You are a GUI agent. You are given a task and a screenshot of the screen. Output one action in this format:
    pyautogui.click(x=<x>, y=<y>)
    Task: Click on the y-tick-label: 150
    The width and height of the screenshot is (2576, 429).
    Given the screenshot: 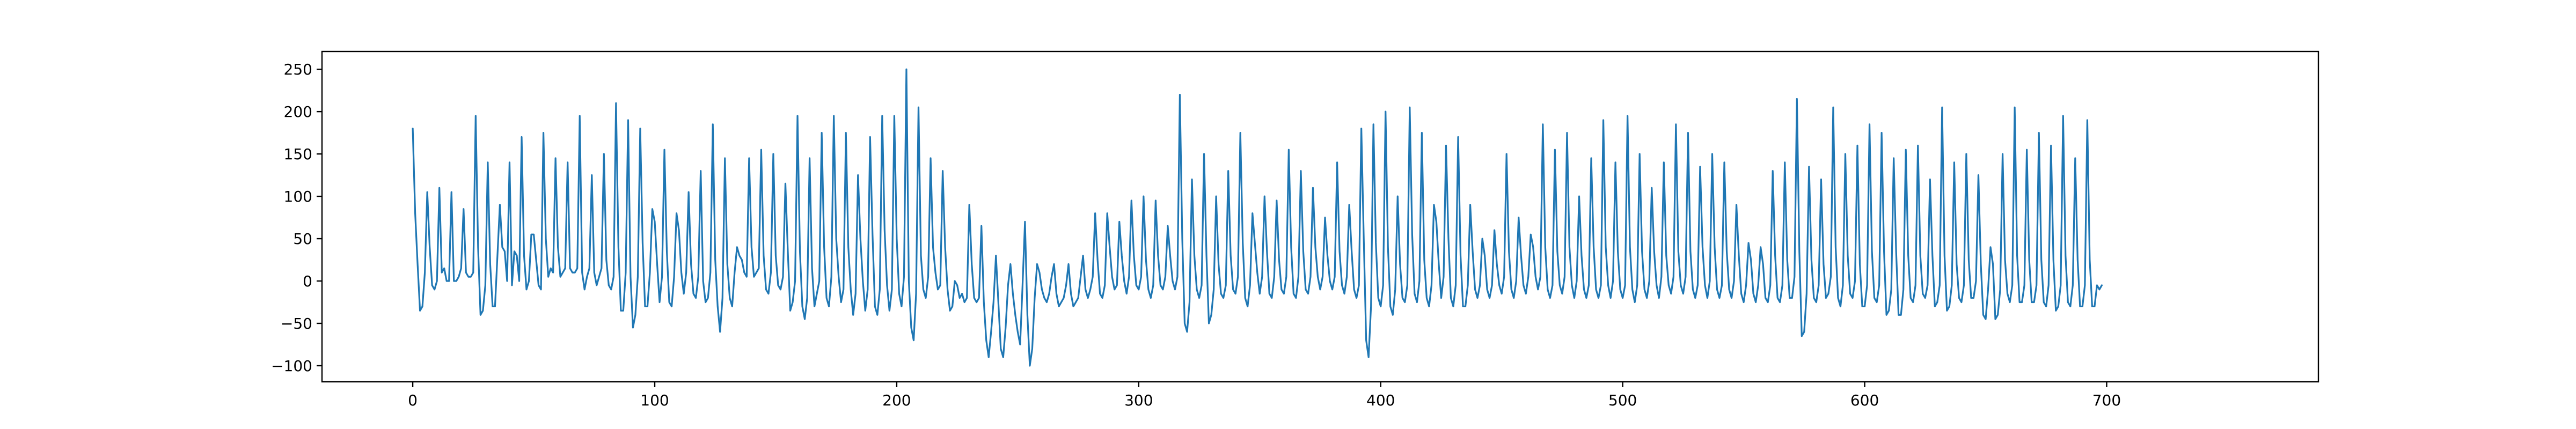 What is the action you would take?
    pyautogui.click(x=298, y=154)
    